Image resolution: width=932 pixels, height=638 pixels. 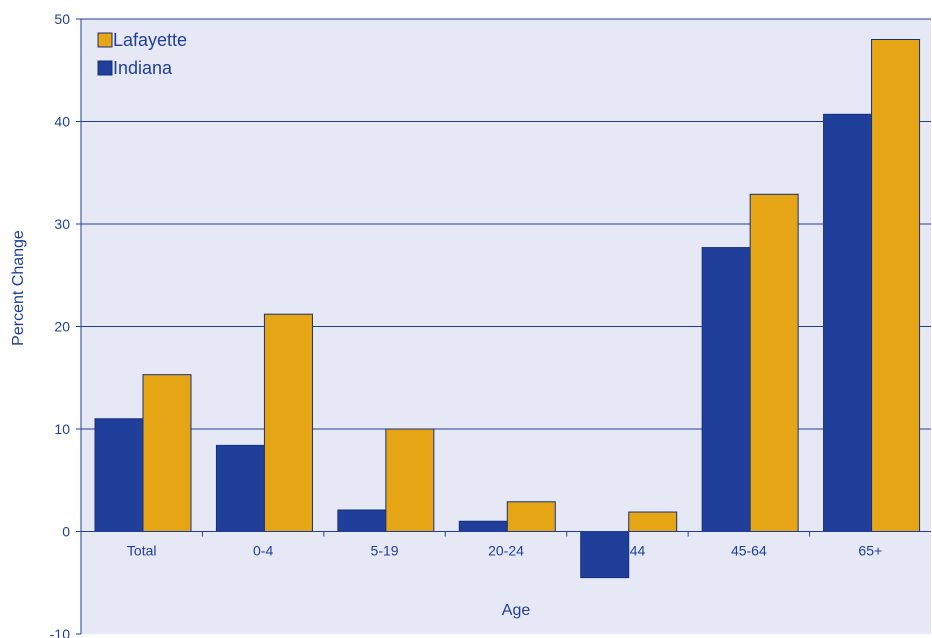 I want to click on y-axis-title: Percent Change, so click(x=18, y=288).